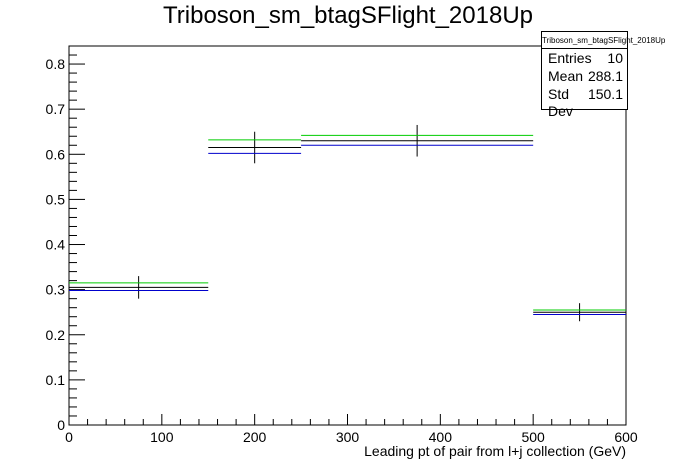 This screenshot has height=472, width=696. Describe the element at coordinates (56, 64) in the screenshot. I see `y-tick-label: 0.8` at that location.